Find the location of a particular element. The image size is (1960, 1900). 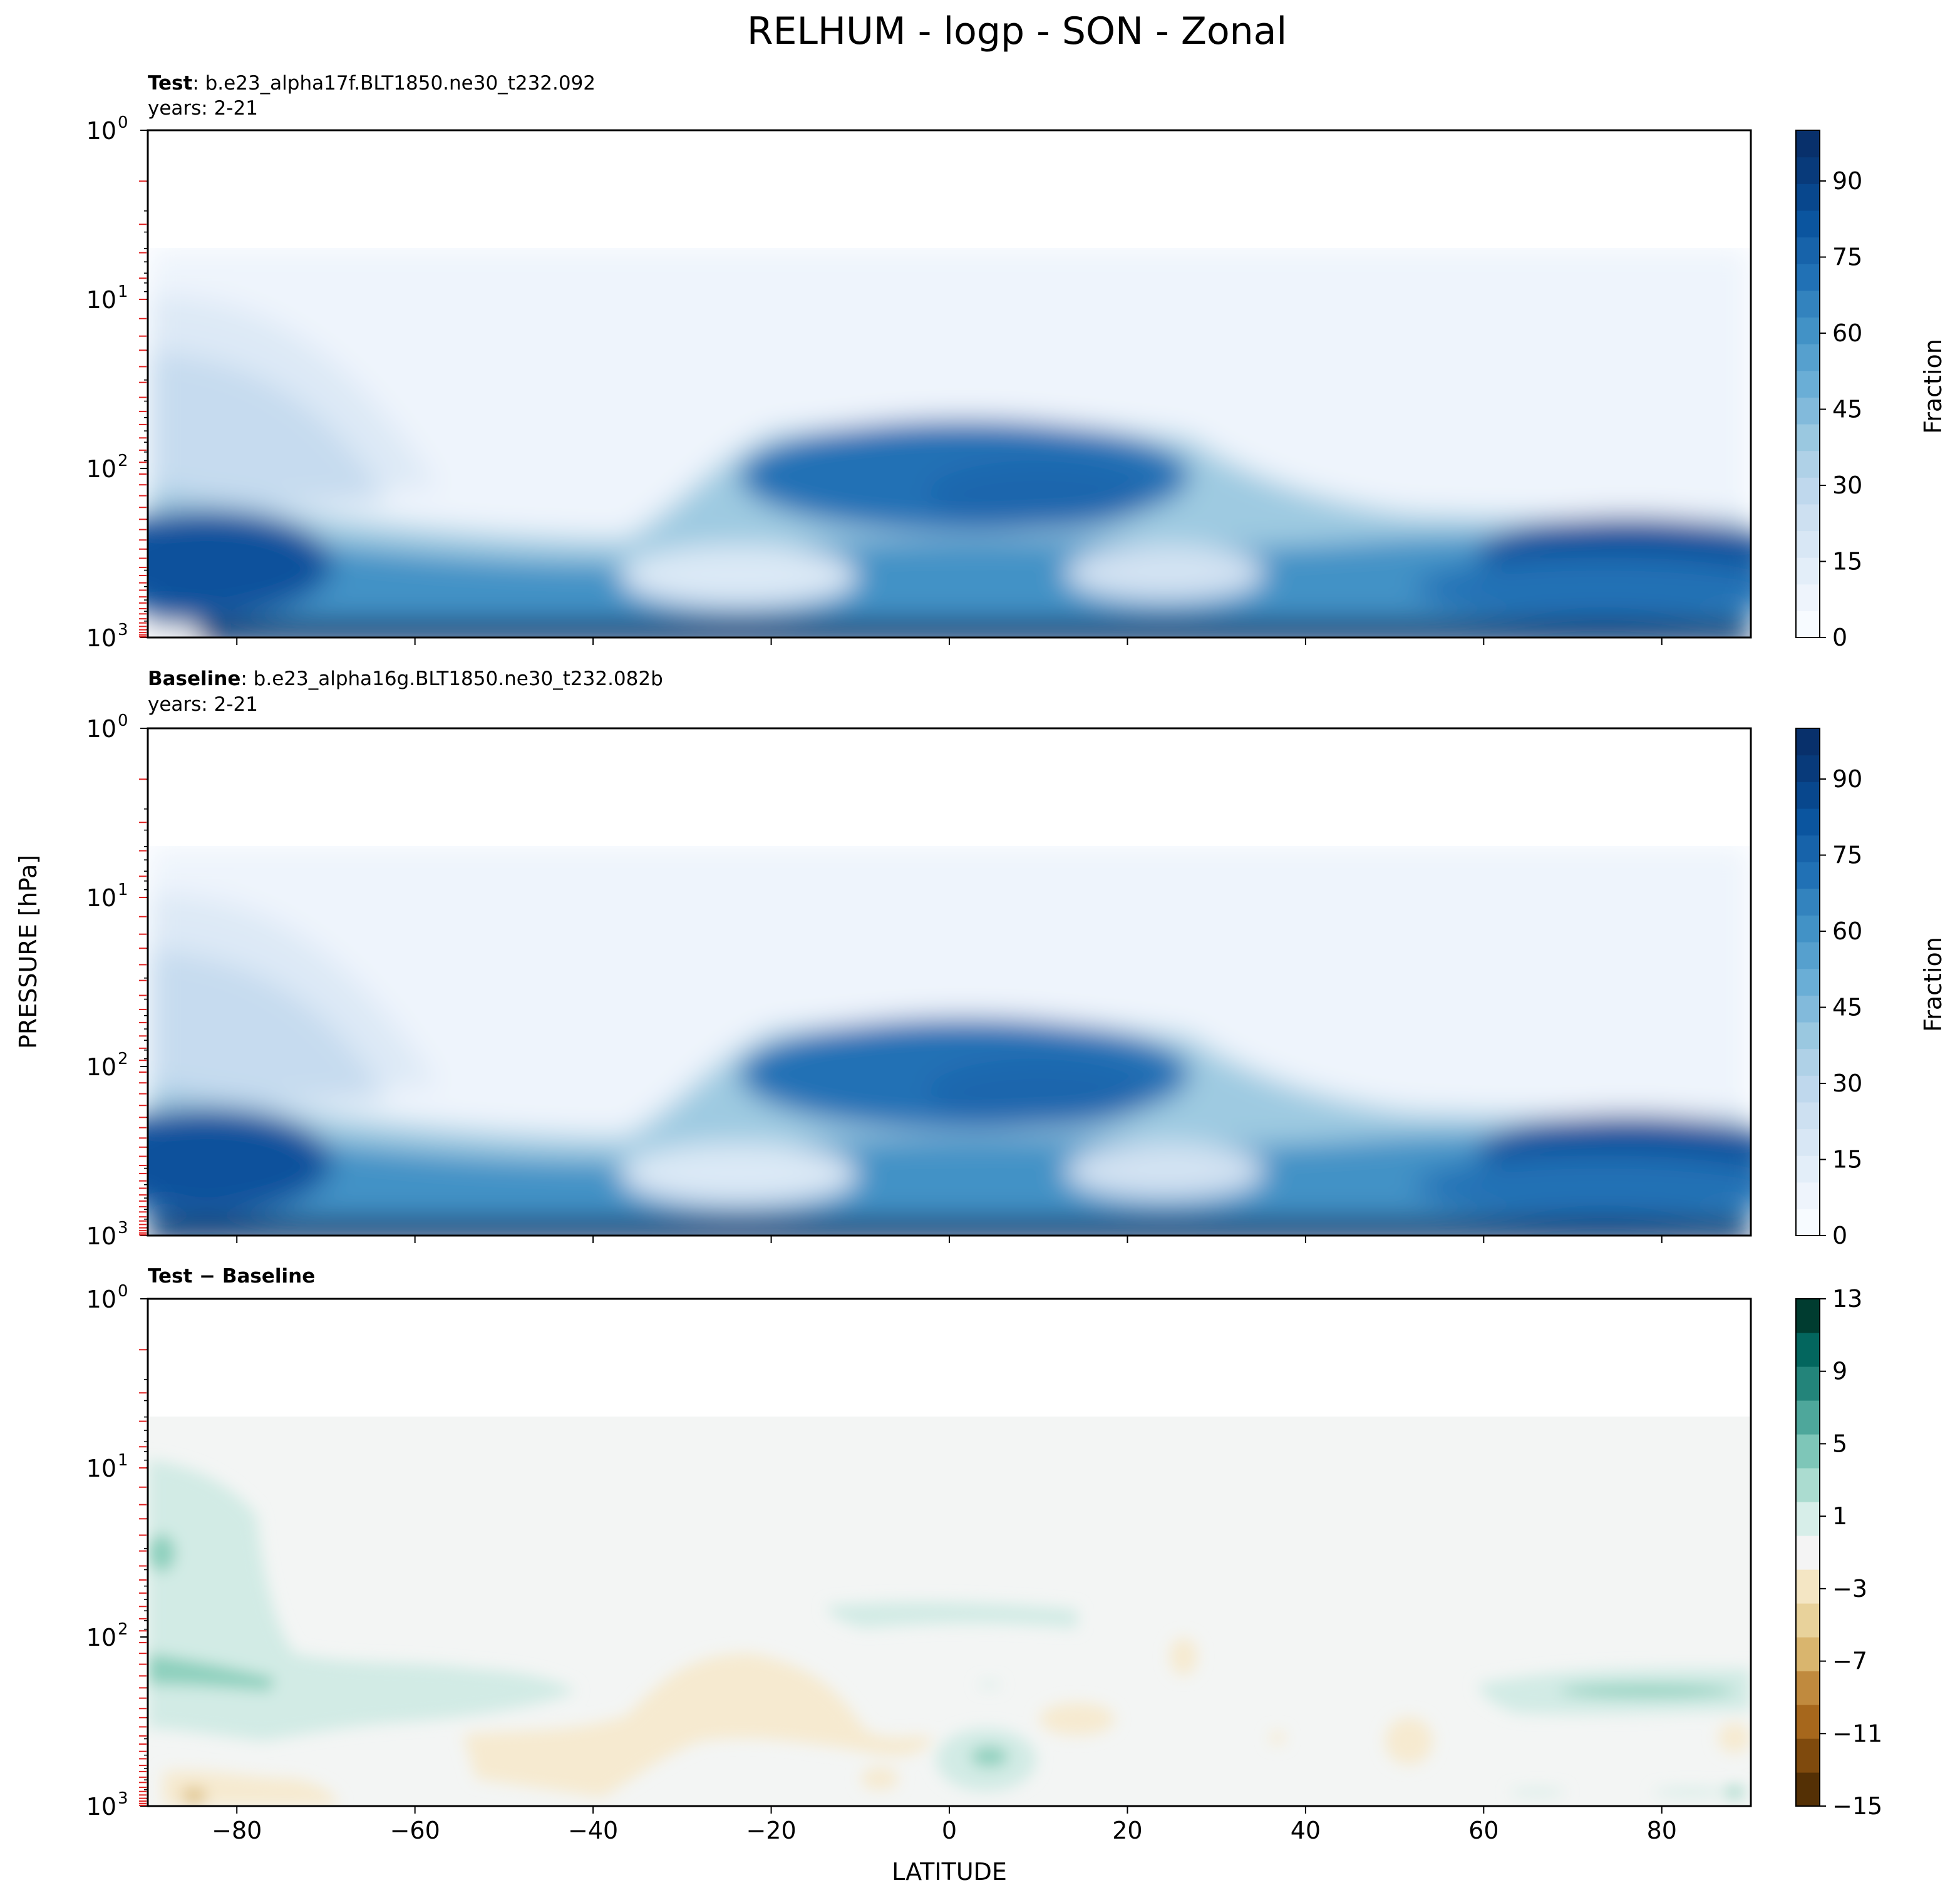

panel-test-years: years: 2-21 is located at coordinates (203, 108).